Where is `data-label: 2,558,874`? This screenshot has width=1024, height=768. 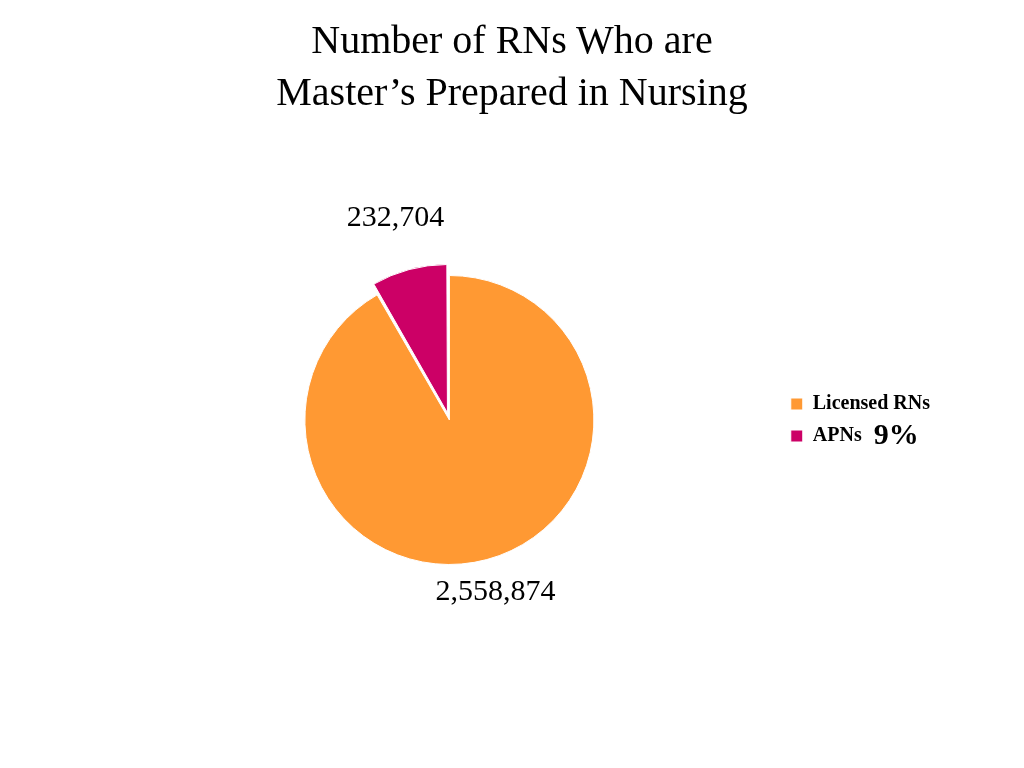
data-label: 2,558,874 is located at coordinates (495, 590).